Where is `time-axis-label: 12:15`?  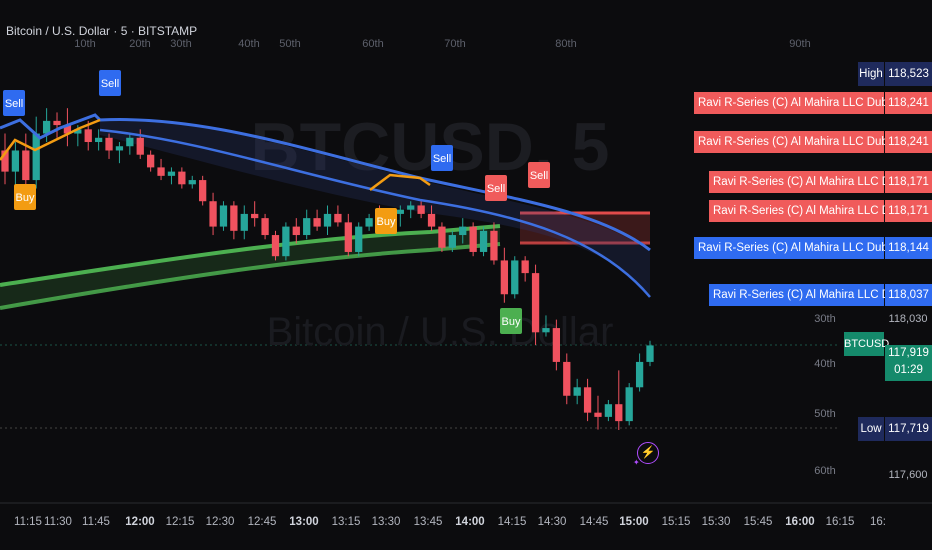 time-axis-label: 12:15 is located at coordinates (180, 522).